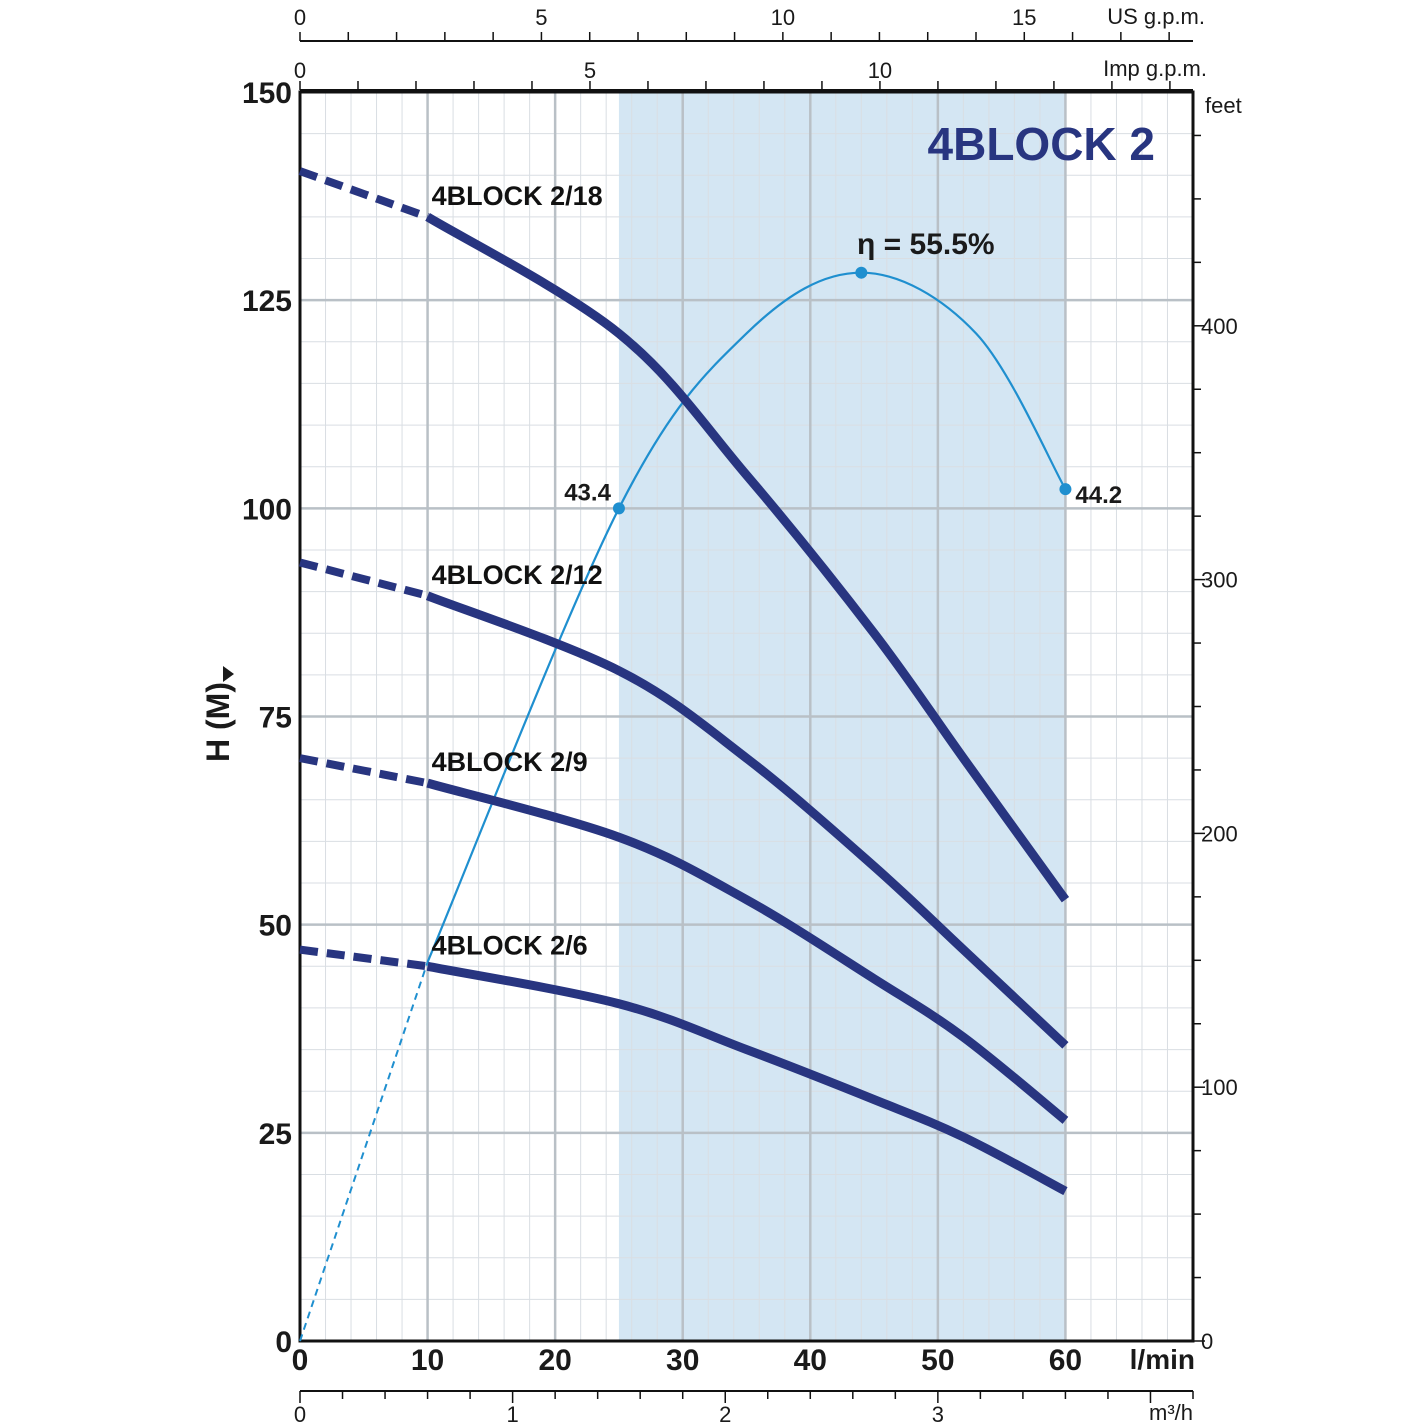 The width and height of the screenshot is (1425, 1425). What do you see at coordinates (267, 301) in the screenshot?
I see `y-tick-label: 125` at bounding box center [267, 301].